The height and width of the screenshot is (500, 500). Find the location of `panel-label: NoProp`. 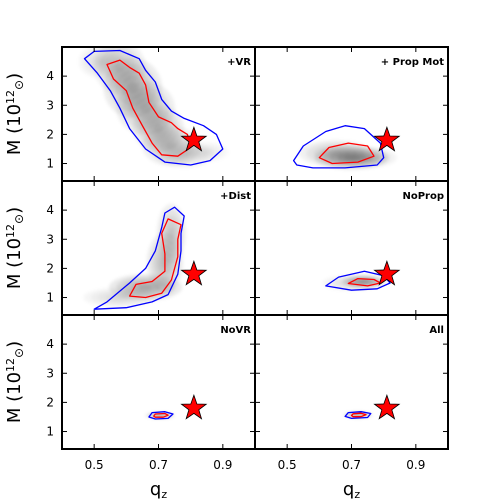

panel-label: NoProp is located at coordinates (423, 196).